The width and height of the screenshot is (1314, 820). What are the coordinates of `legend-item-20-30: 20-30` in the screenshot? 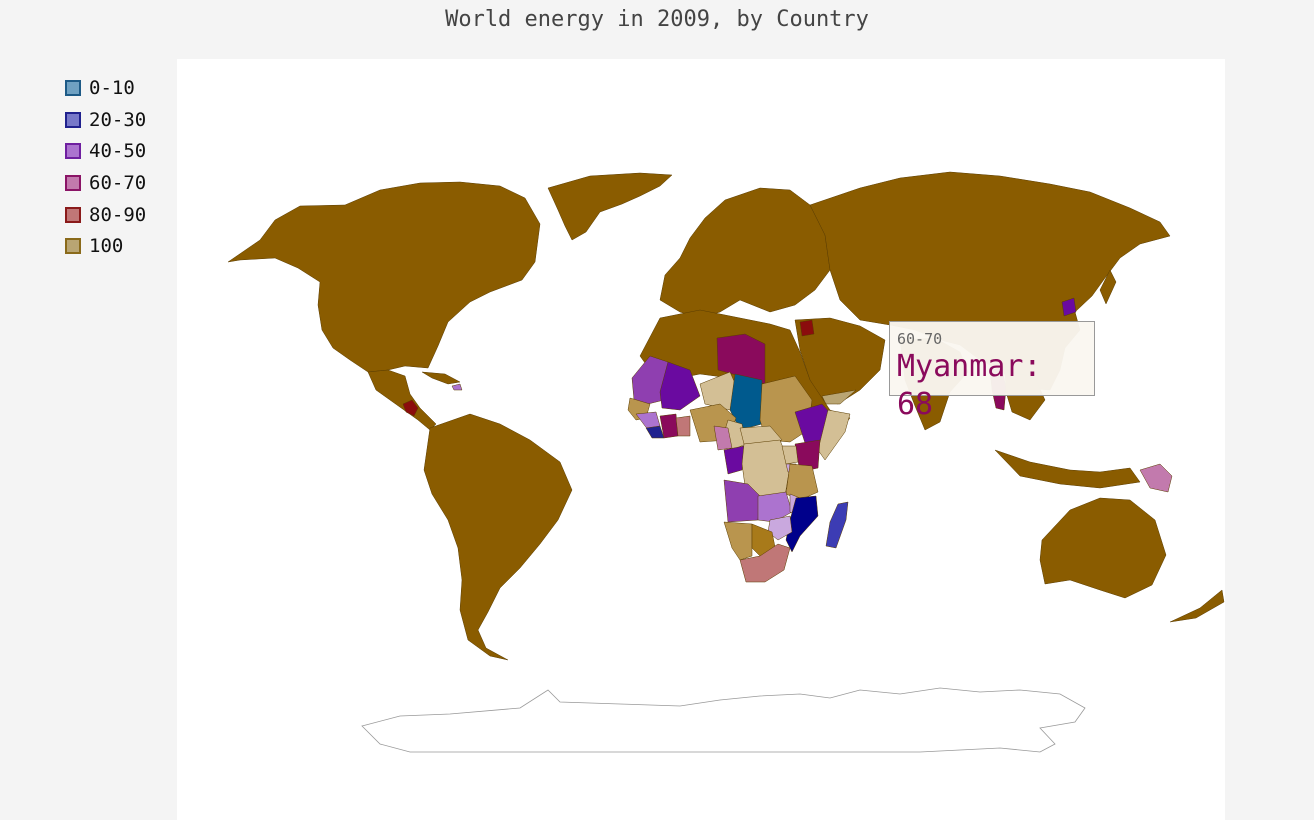 It's located at (105, 120).